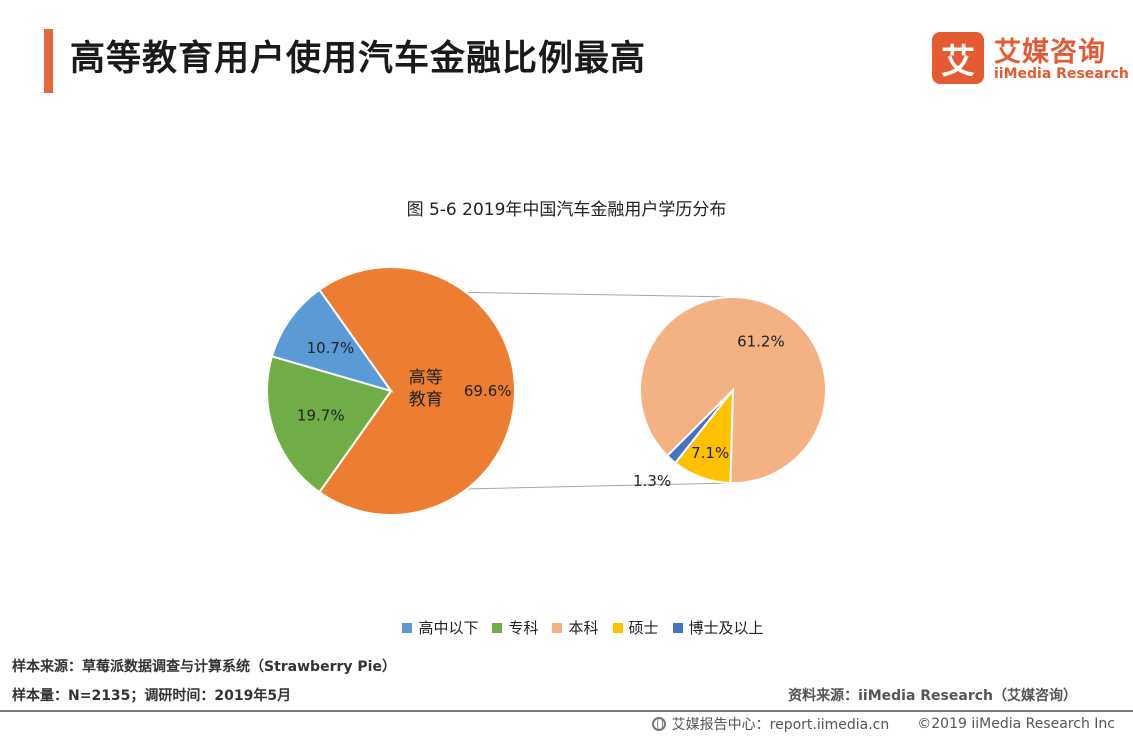  Describe the element at coordinates (448, 628) in the screenshot. I see `legend-label: 高中以下` at that location.